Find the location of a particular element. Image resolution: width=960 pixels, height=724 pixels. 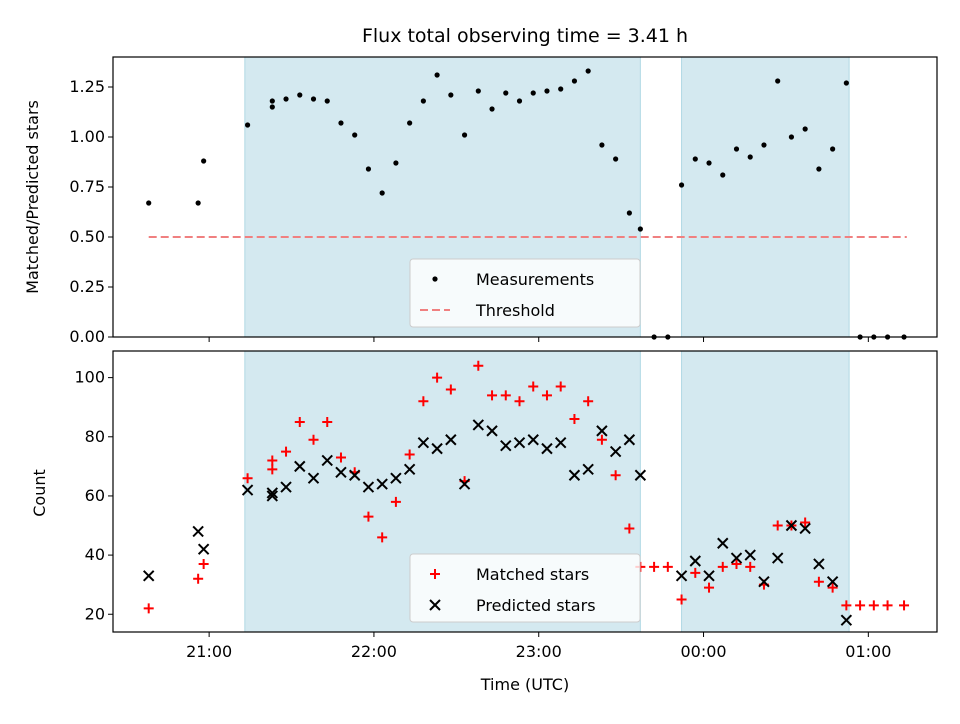

y-tick-label: 0.75 is located at coordinates (87, 186).